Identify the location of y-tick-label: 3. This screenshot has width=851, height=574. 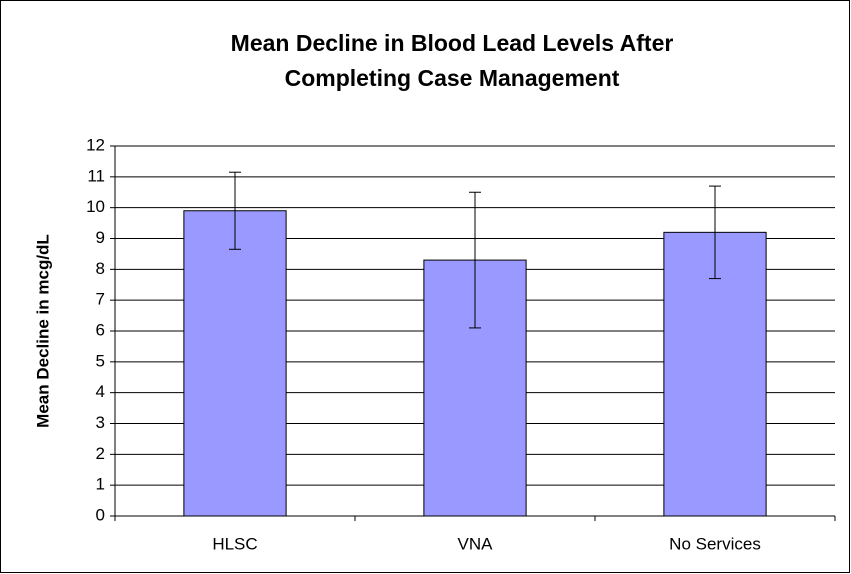
(100, 422).